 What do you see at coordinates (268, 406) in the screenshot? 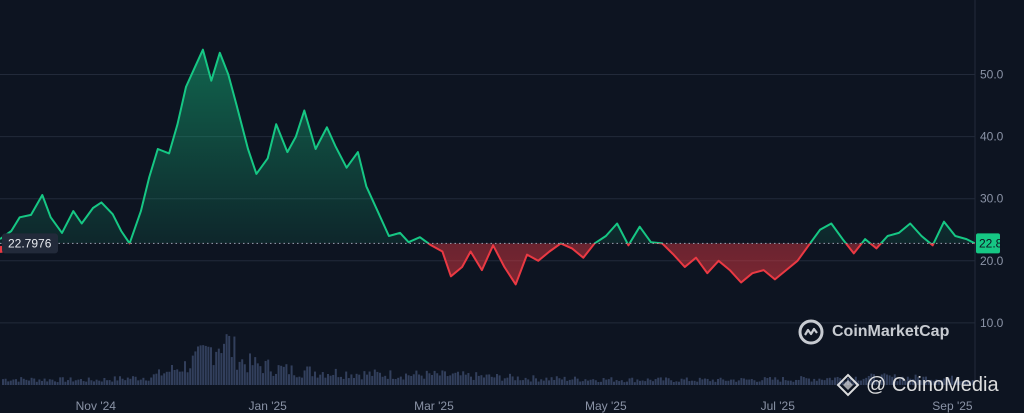
I see `x-tick-label: Jan '25` at bounding box center [268, 406].